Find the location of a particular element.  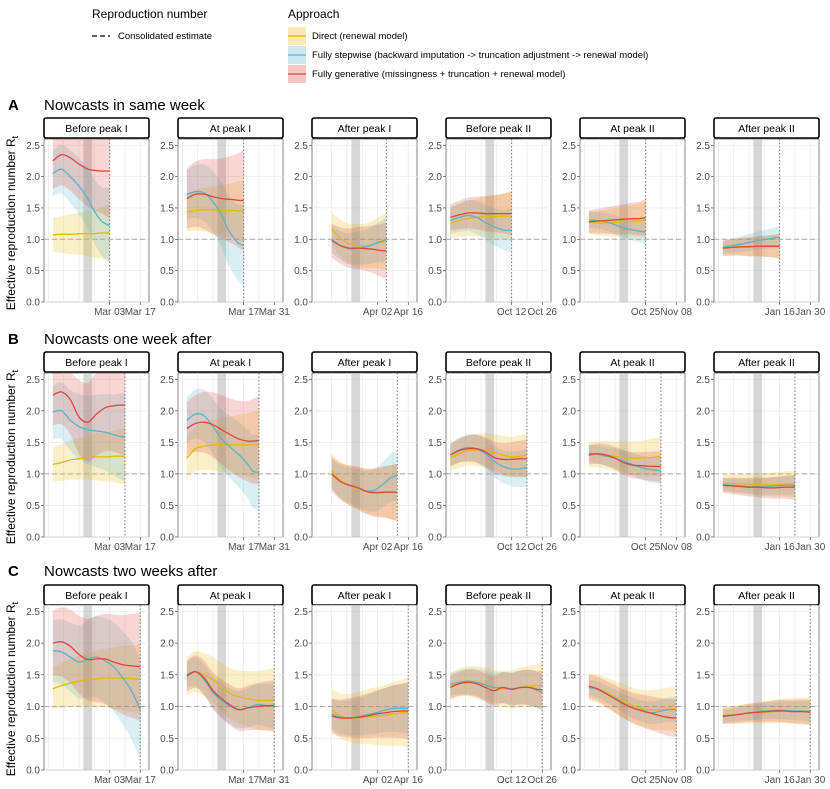

strip-label: After peak I is located at coordinates (365, 363).